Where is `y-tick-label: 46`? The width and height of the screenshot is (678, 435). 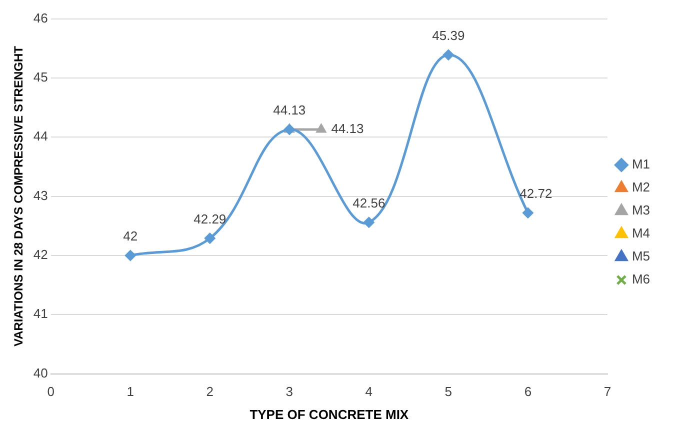
y-tick-label: 46 is located at coordinates (40, 18).